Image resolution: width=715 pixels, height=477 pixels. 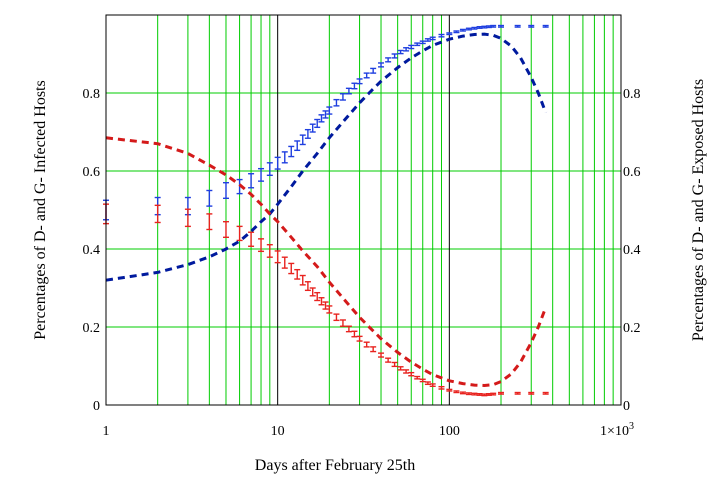 What do you see at coordinates (335, 465) in the screenshot?
I see `x-axis-label: Days after February 25th` at bounding box center [335, 465].